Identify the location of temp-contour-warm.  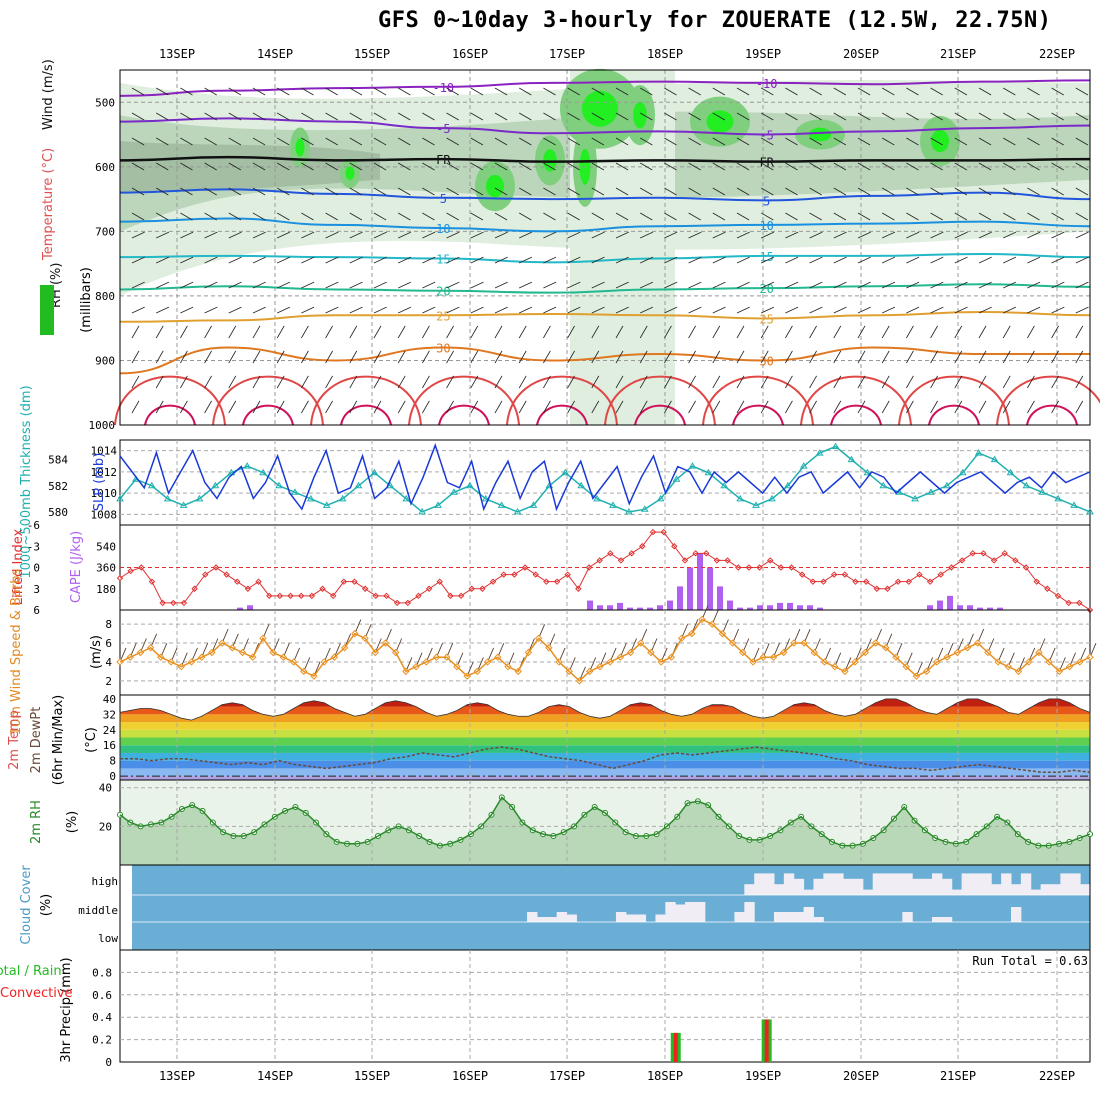
(1048, 400).